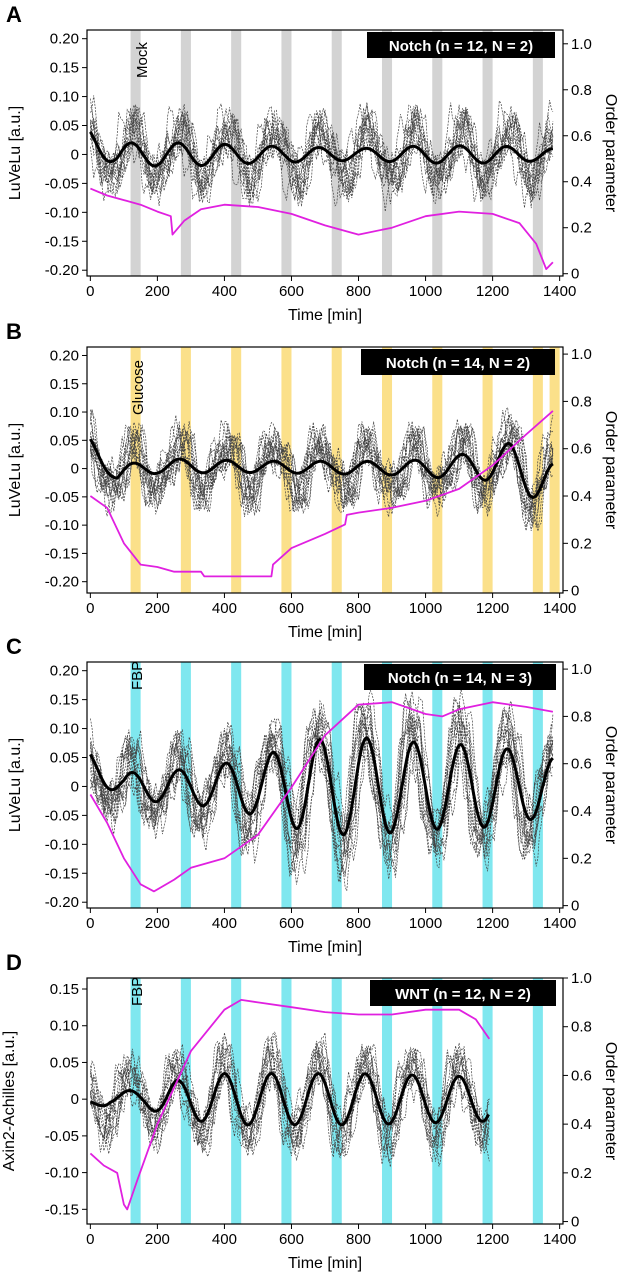 The height and width of the screenshot is (1285, 628). What do you see at coordinates (64, 355) in the screenshot?
I see `y-tick-label: 0.20` at bounding box center [64, 355].